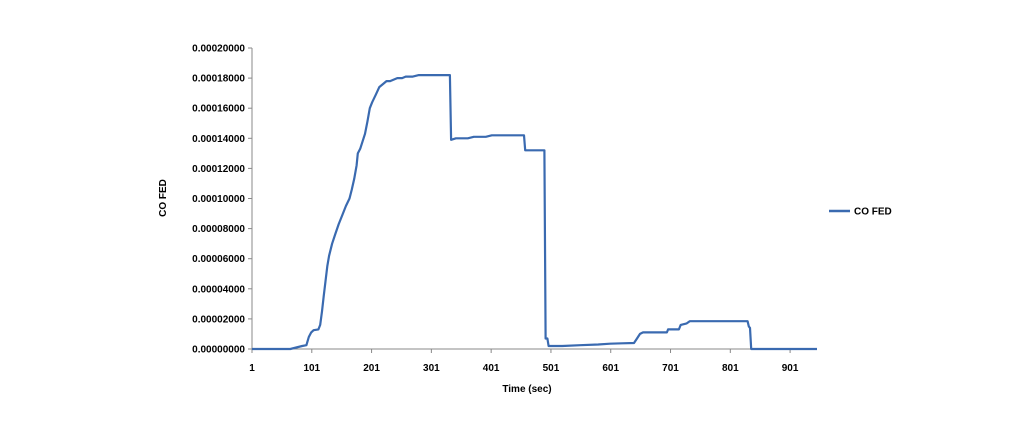 The image size is (1024, 432). Describe the element at coordinates (218, 169) in the screenshot. I see `y-tick-label: 0.00012000` at that location.